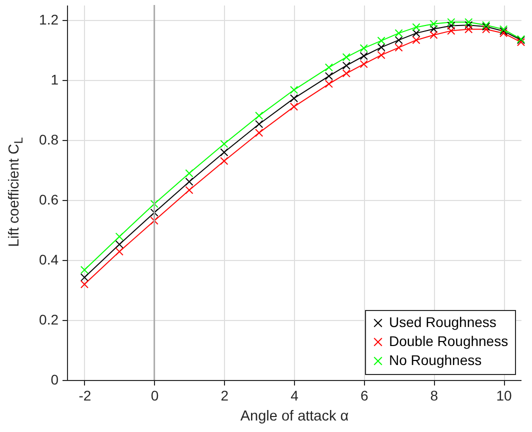 This screenshot has height=432, width=532. I want to click on y-tick-label: 1.2, so click(49, 20).